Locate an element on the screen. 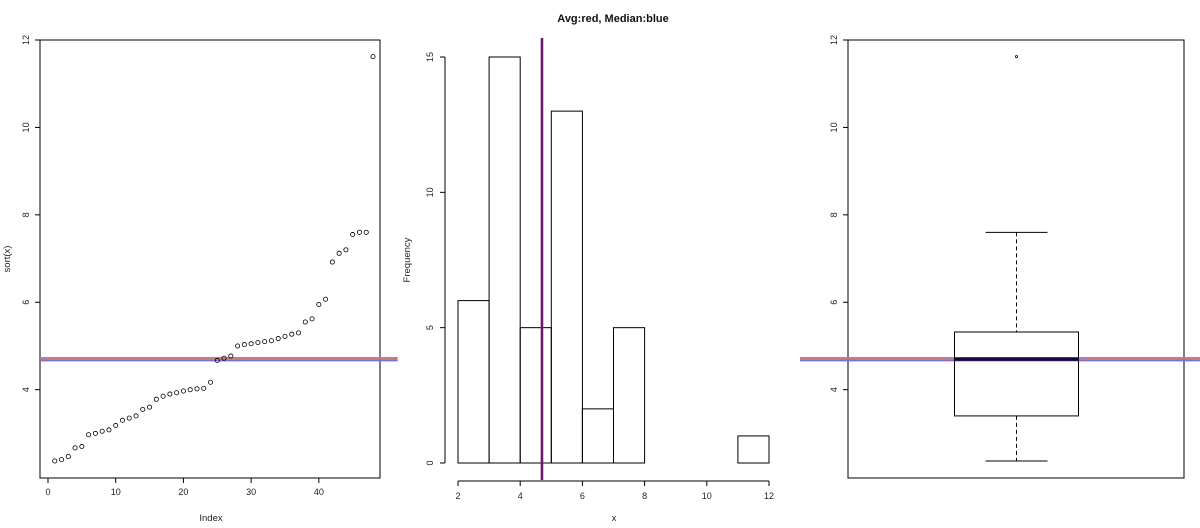  x-tick-label: 0 is located at coordinates (47, 492).